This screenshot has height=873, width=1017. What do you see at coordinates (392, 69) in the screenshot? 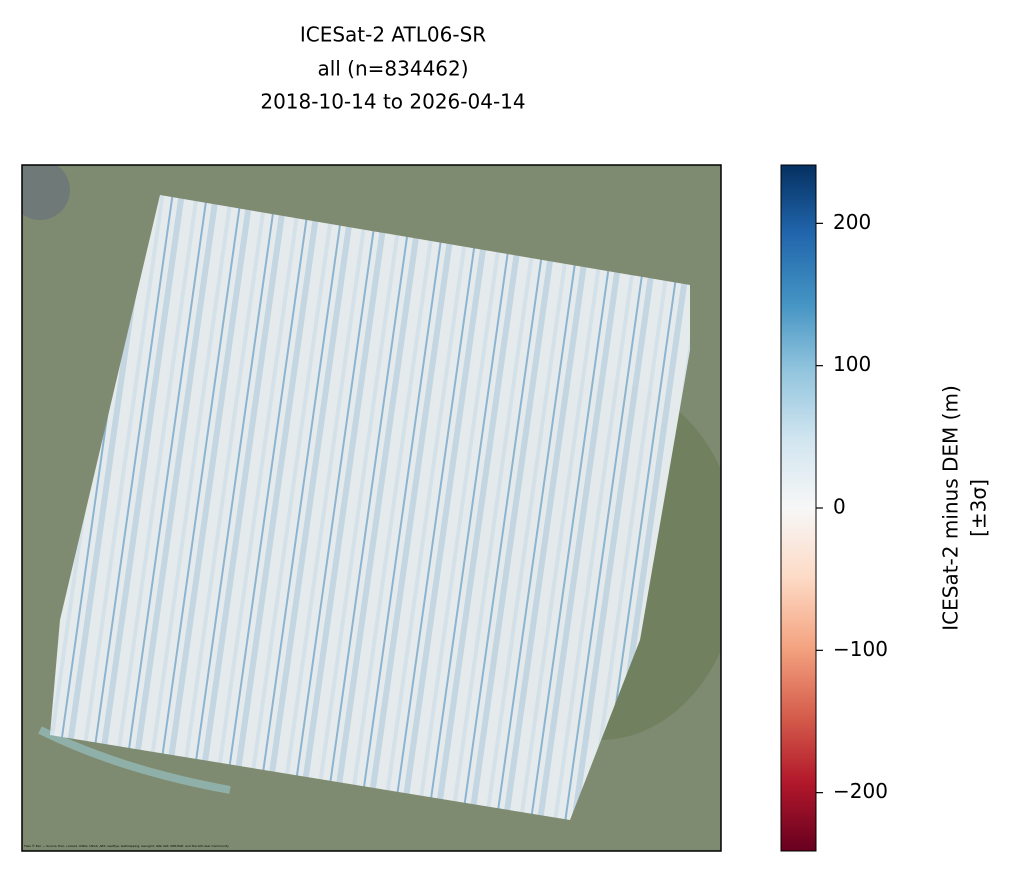
I see `title-line: all (n=834462)` at bounding box center [392, 69].